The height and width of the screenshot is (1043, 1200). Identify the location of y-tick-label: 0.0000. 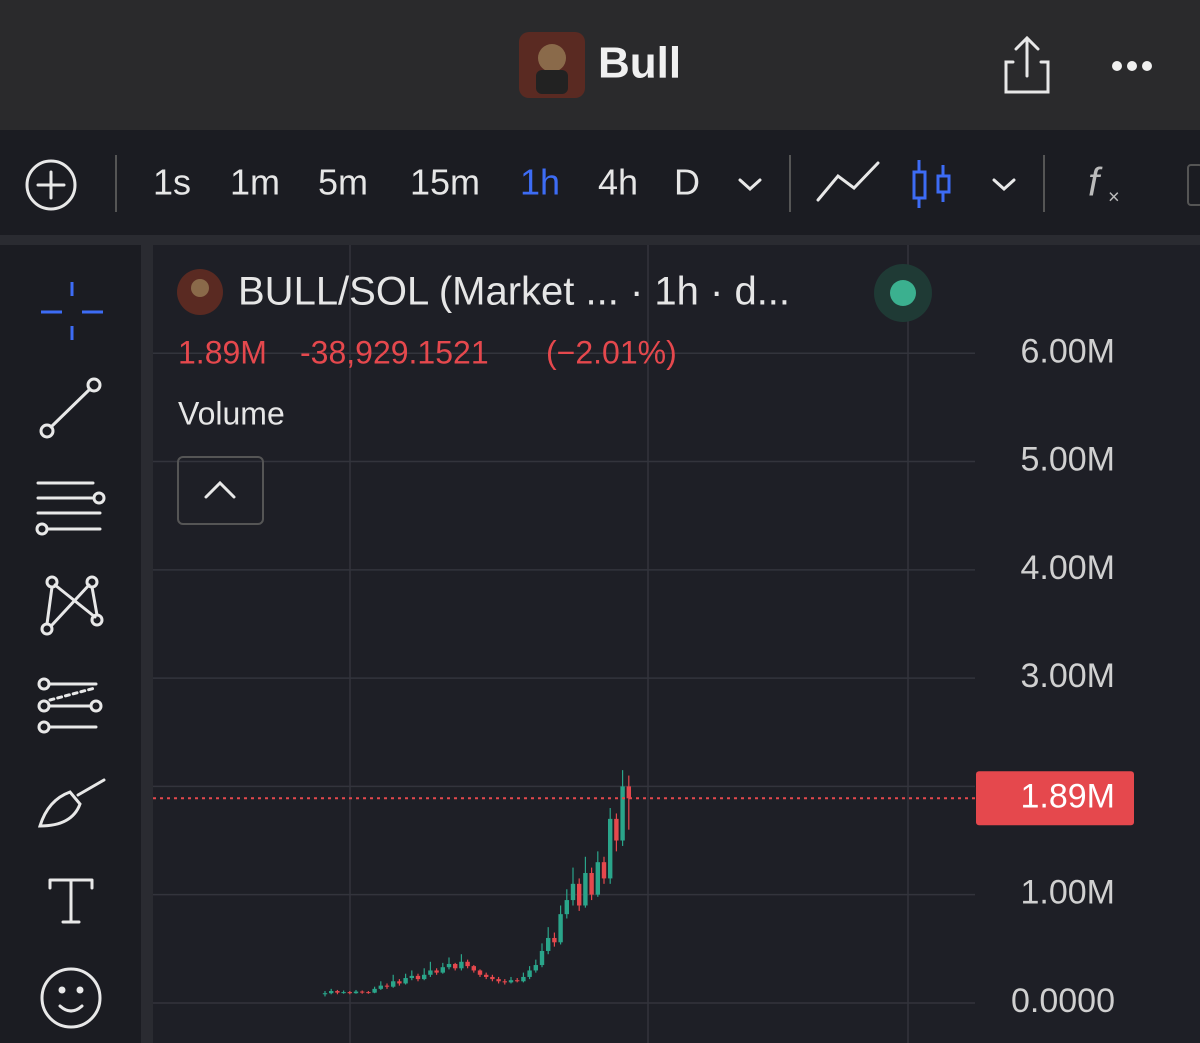
(1063, 1001).